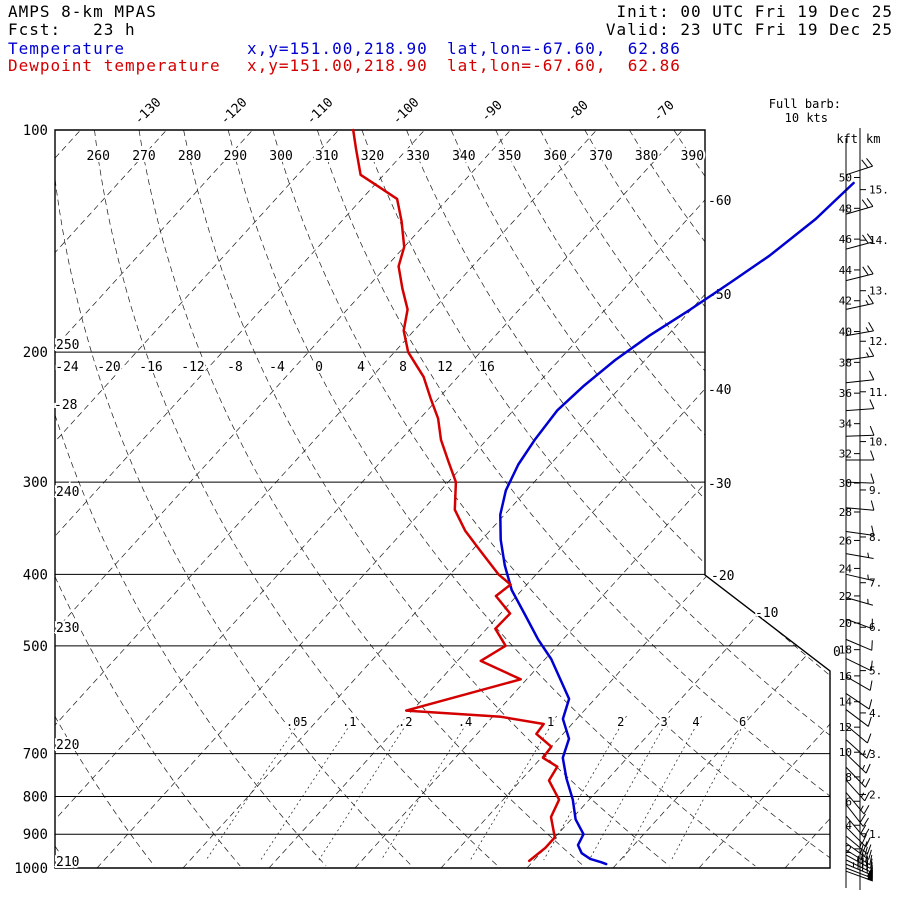  I want to click on pressure-tick-label: 200, so click(35, 353).